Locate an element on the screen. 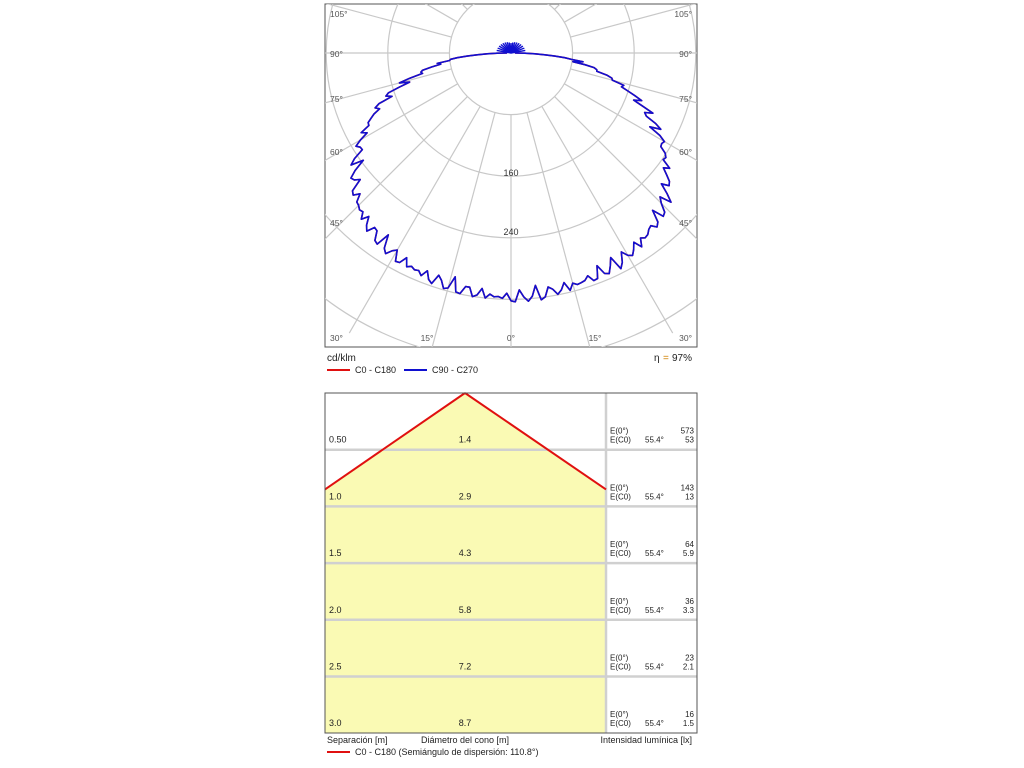 The image size is (1024, 768). efficiency-value: 97% is located at coordinates (682, 358).